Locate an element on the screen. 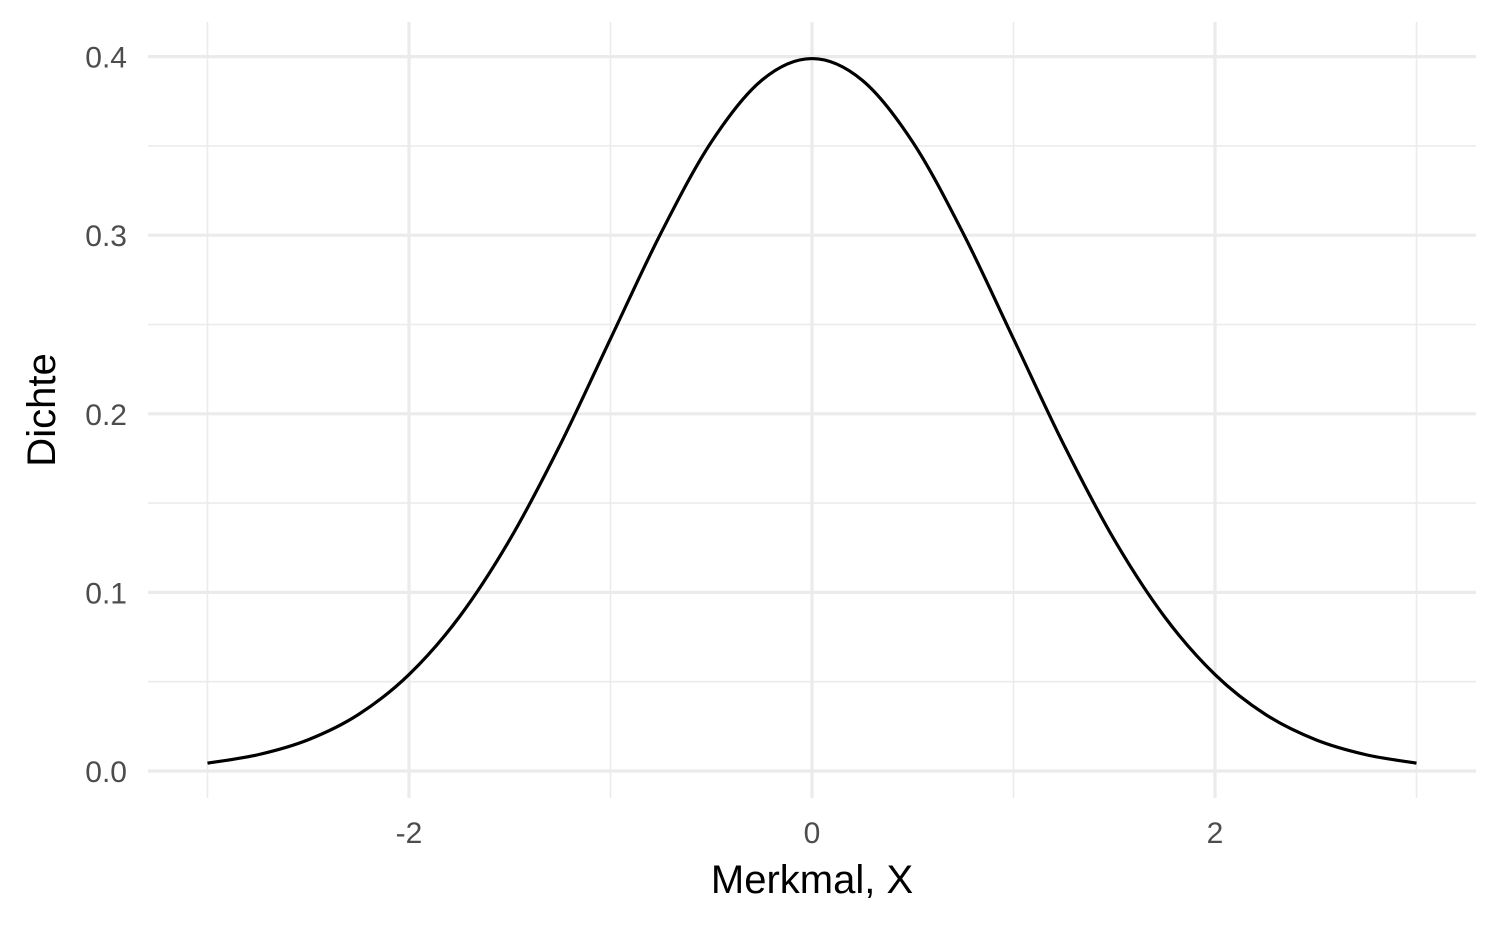  y-tick-label: 0.0 is located at coordinates (106, 772).